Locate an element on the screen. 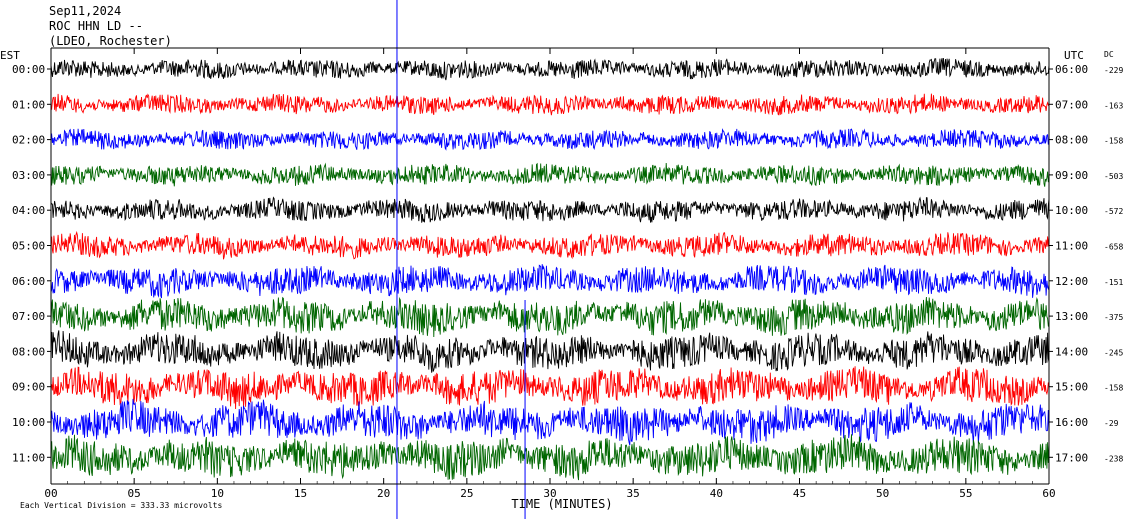 The image size is (1130, 519). dc-offset-label: -245 is located at coordinates (1113, 352).